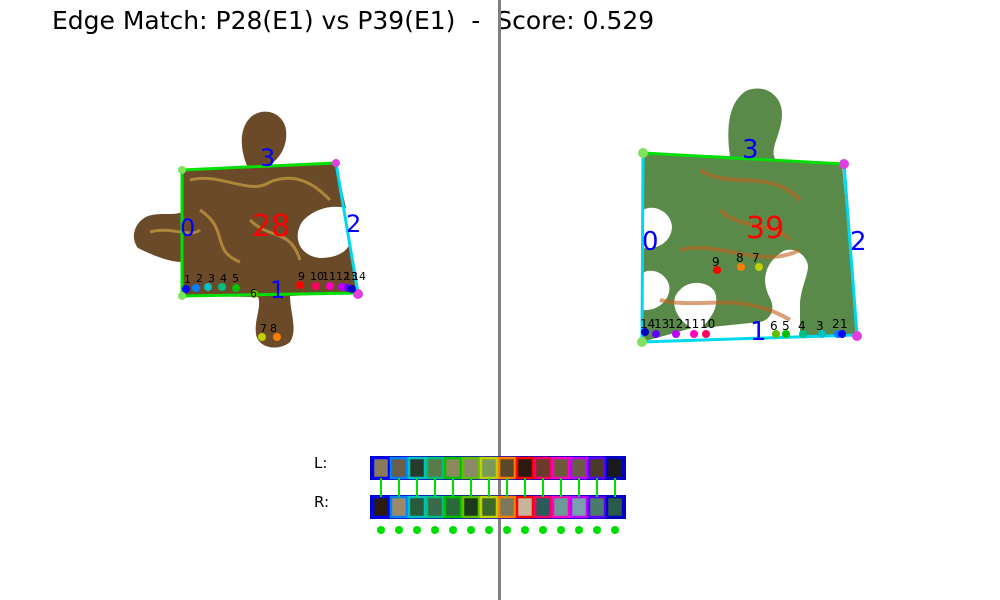 This screenshot has height=600, width=1000. What do you see at coordinates (858, 242) in the screenshot?
I see `right-edge-label-2: 2` at bounding box center [858, 242].